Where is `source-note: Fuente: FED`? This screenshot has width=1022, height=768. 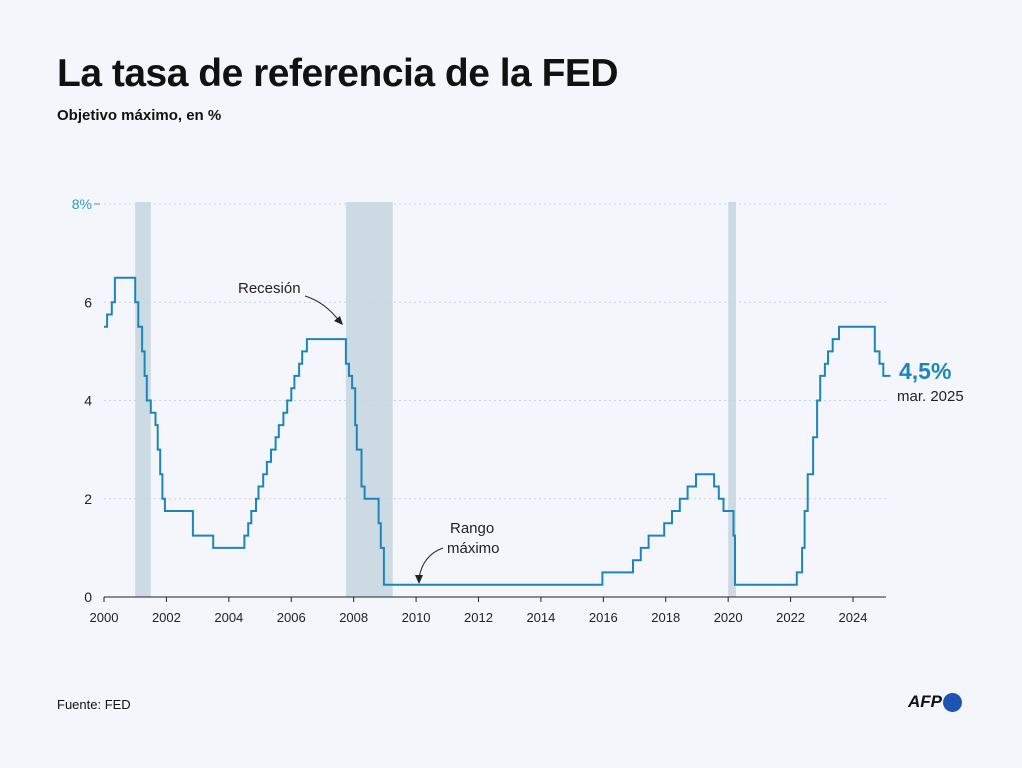 source-note: Fuente: FED is located at coordinates (94, 704).